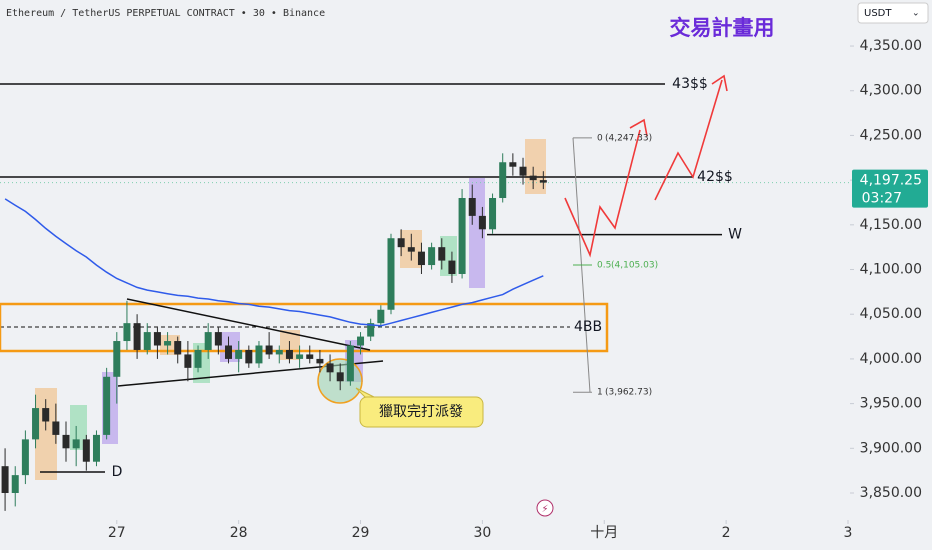  Describe the element at coordinates (117, 533) in the screenshot. I see `x-tick-label: 27` at that location.